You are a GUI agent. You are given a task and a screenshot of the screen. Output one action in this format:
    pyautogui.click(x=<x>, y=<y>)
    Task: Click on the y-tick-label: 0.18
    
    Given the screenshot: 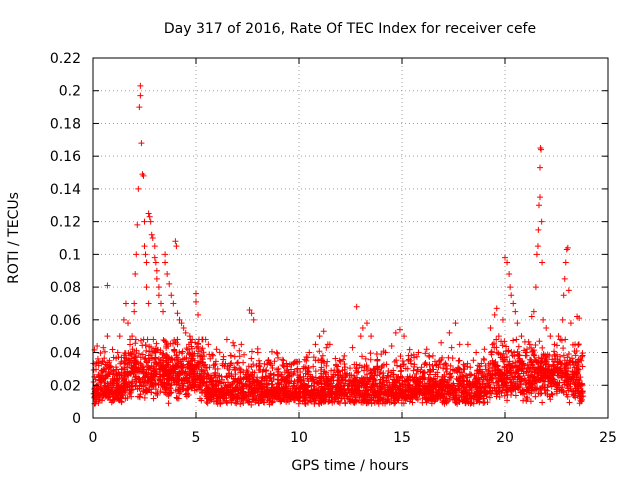 What is the action you would take?
    pyautogui.click(x=65, y=124)
    